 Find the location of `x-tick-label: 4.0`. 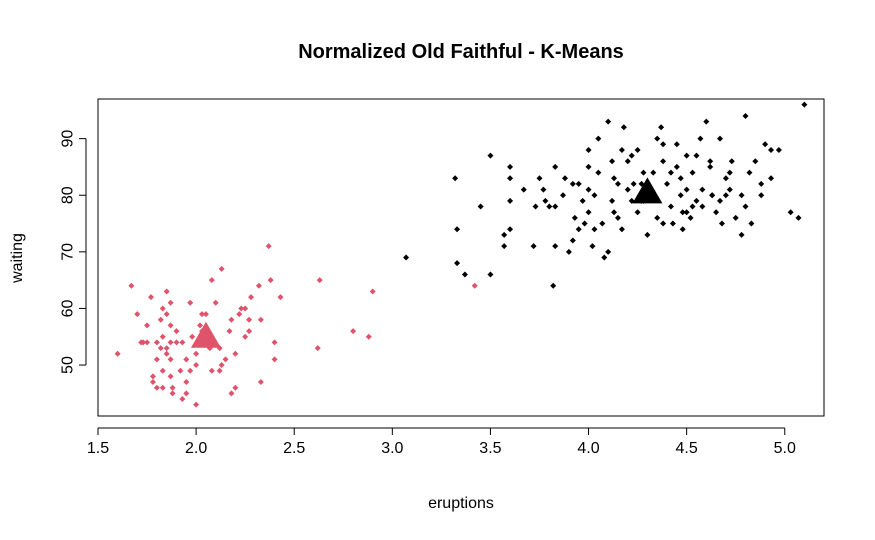

x-tick-label: 4.0 is located at coordinates (588, 448).